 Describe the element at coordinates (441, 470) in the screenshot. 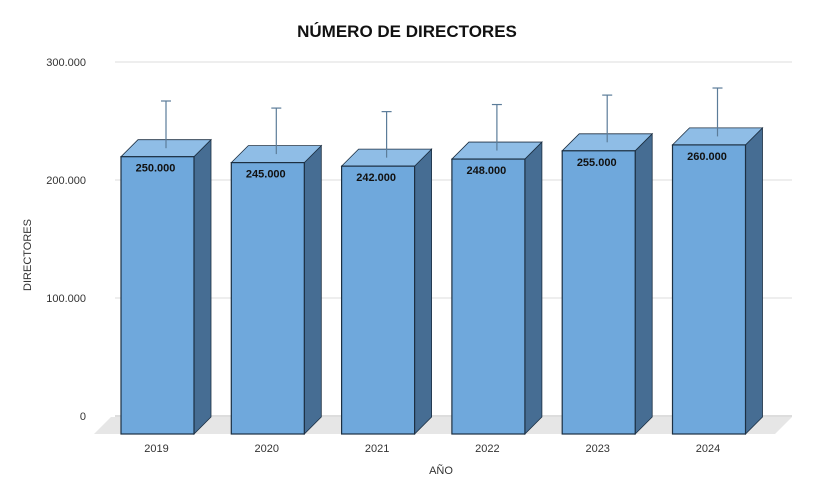

I see `x-axis-label: AÑO` at that location.